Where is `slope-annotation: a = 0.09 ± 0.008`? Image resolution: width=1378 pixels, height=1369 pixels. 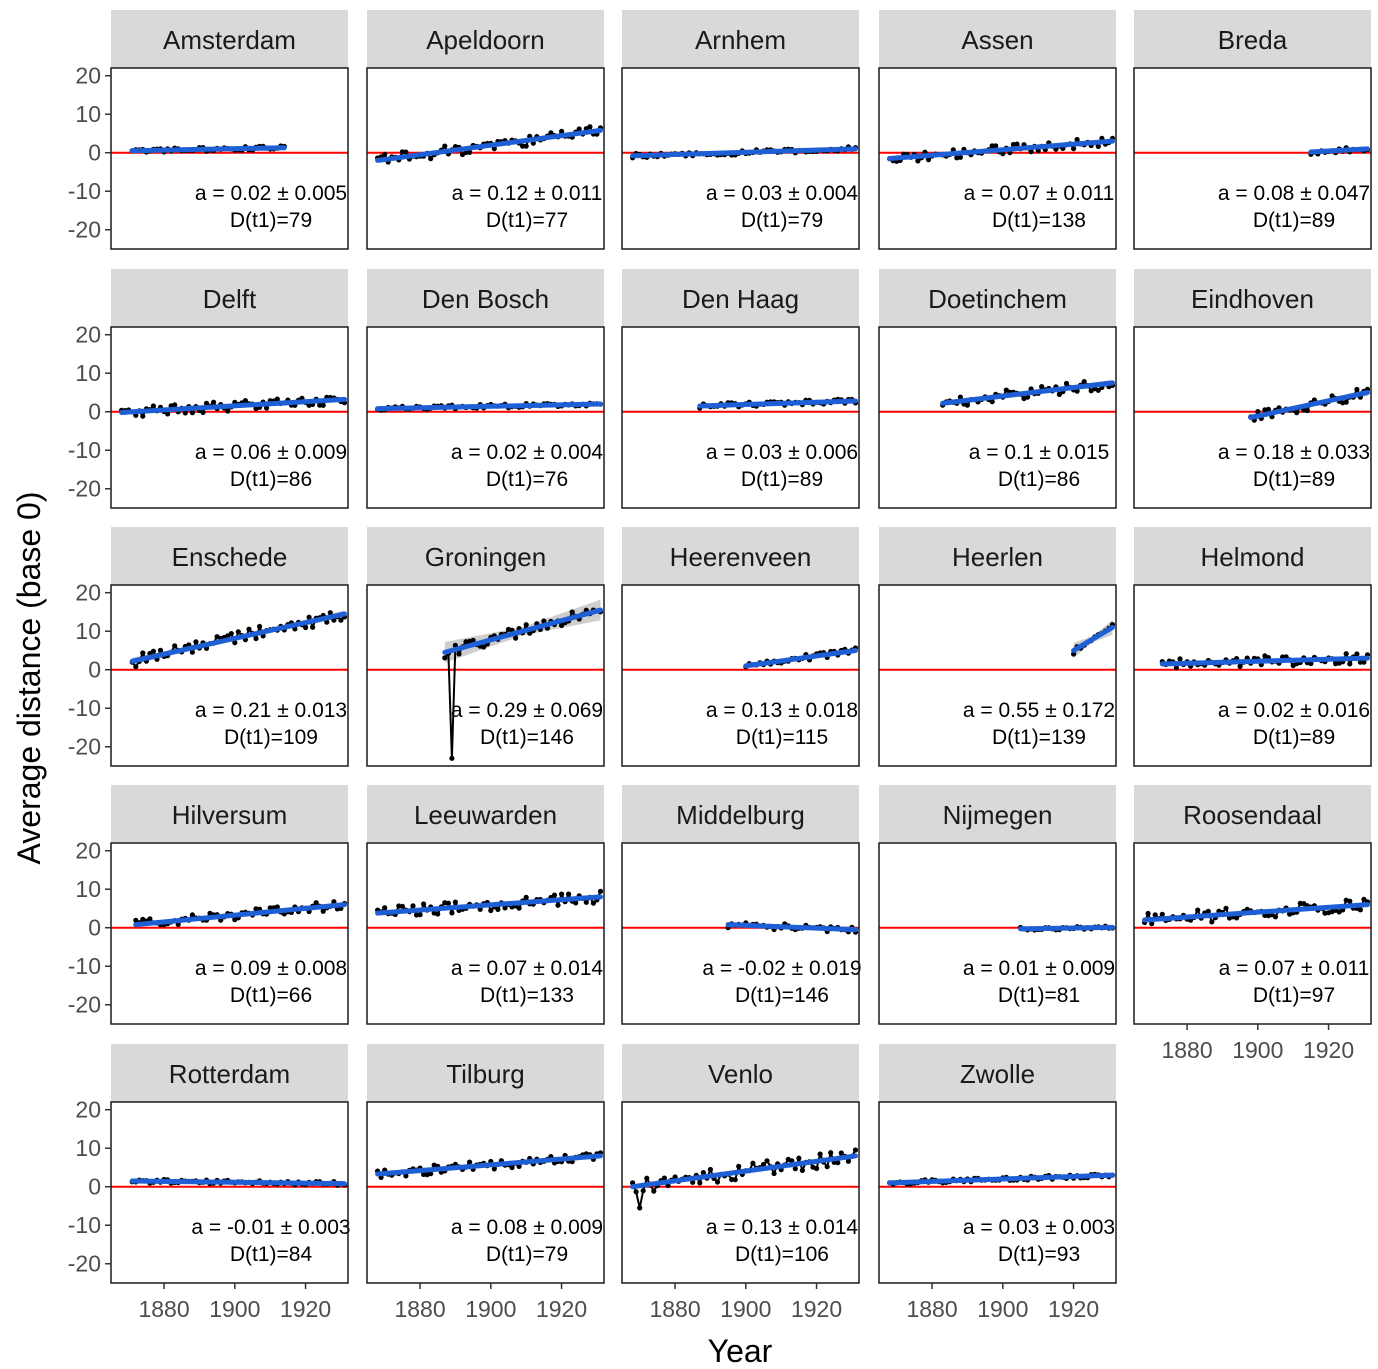 slope-annotation: a = 0.09 ± 0.008 is located at coordinates (271, 968).